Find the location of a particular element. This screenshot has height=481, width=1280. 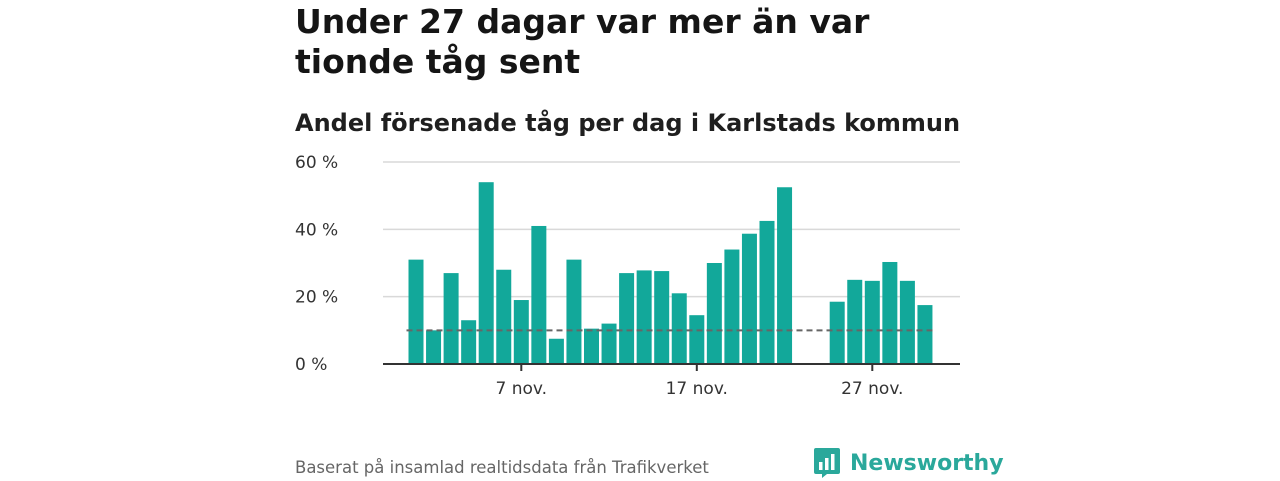

x-tick-label: 17 nov. is located at coordinates (697, 389).